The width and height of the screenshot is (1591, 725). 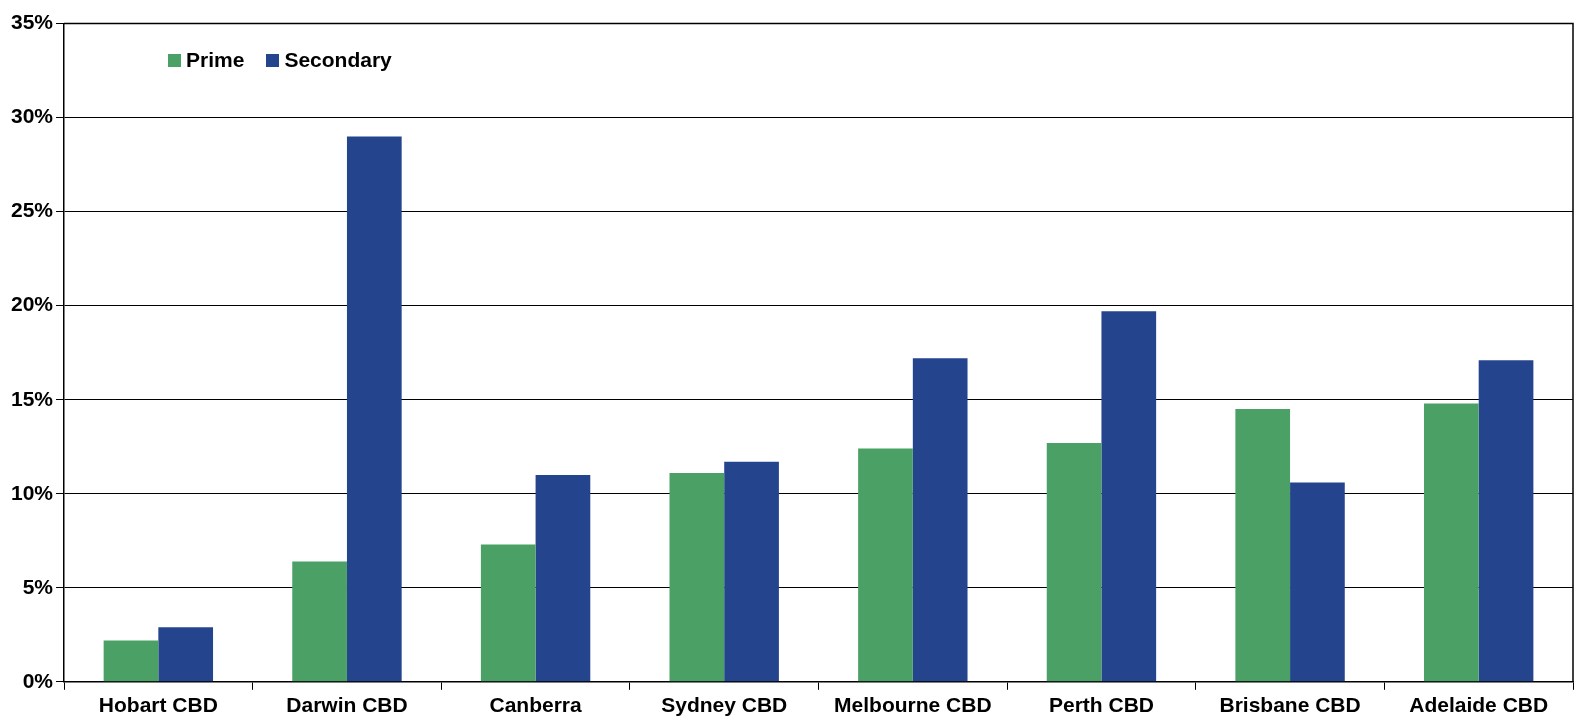 I want to click on x-tick-label: Brisbane CBD, so click(x=1290, y=705).